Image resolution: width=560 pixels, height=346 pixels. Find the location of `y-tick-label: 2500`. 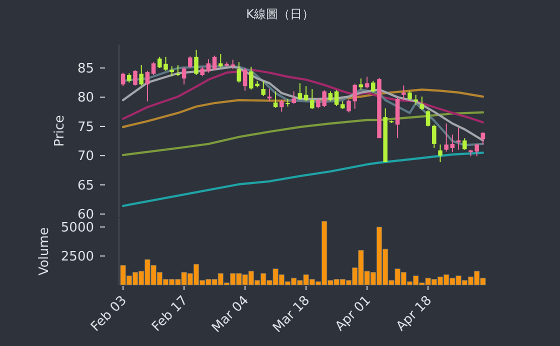

y-tick-label: 2500 is located at coordinates (77, 256).